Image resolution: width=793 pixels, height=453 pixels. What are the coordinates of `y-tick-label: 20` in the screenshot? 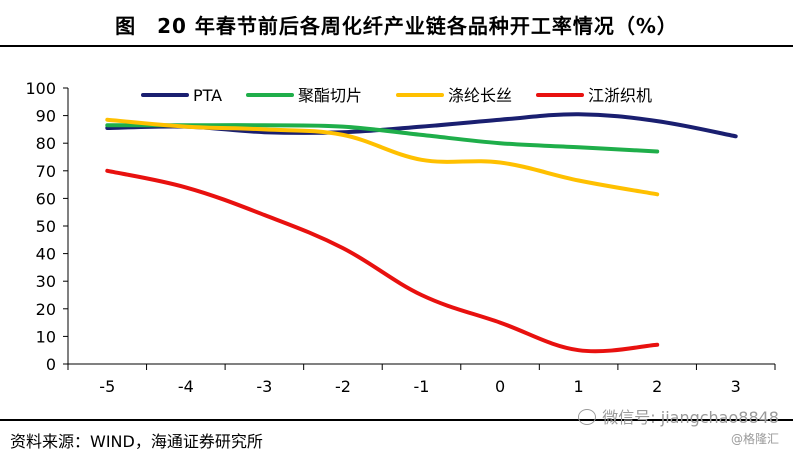 It's located at (46, 309).